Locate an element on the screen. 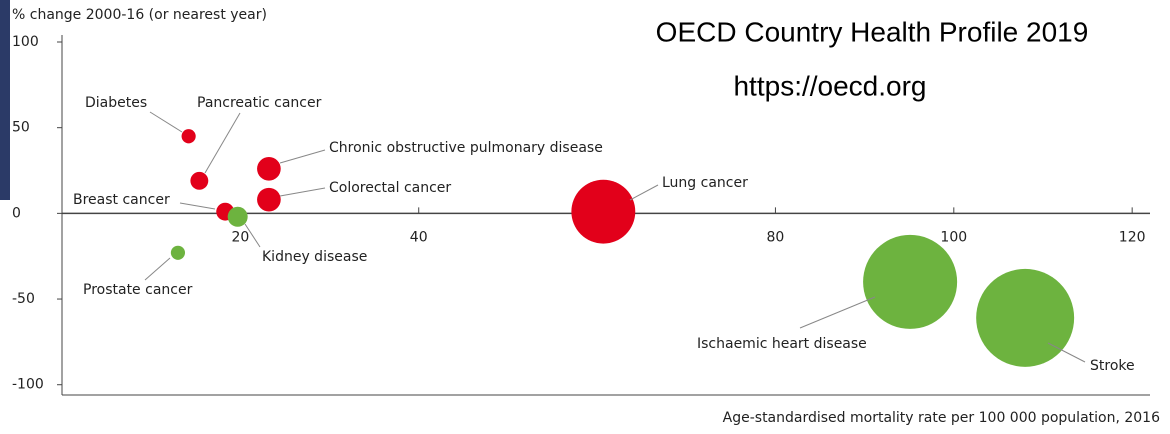 This screenshot has height=434, width=1170. y-tick-label: 0 is located at coordinates (16, 213).